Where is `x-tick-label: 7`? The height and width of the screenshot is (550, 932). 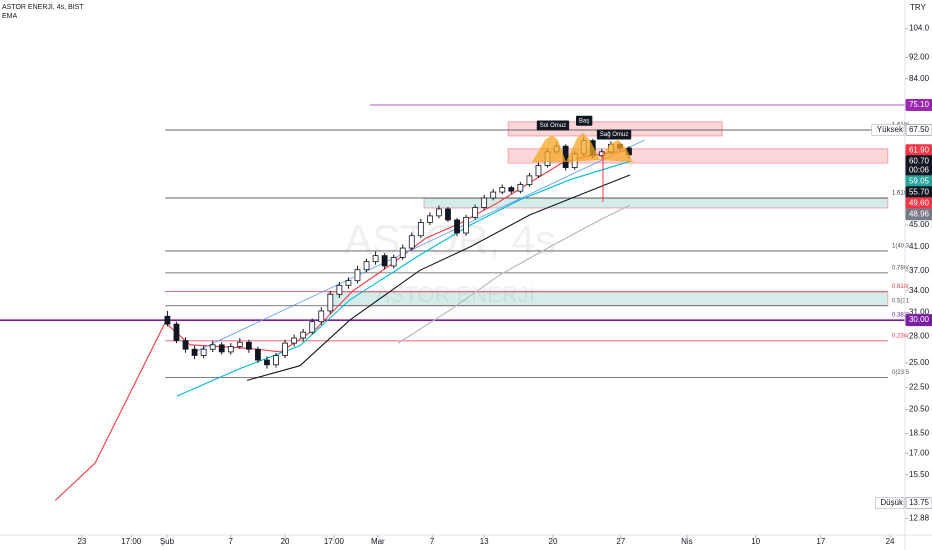
x-tick-label: 7 is located at coordinates (231, 541).